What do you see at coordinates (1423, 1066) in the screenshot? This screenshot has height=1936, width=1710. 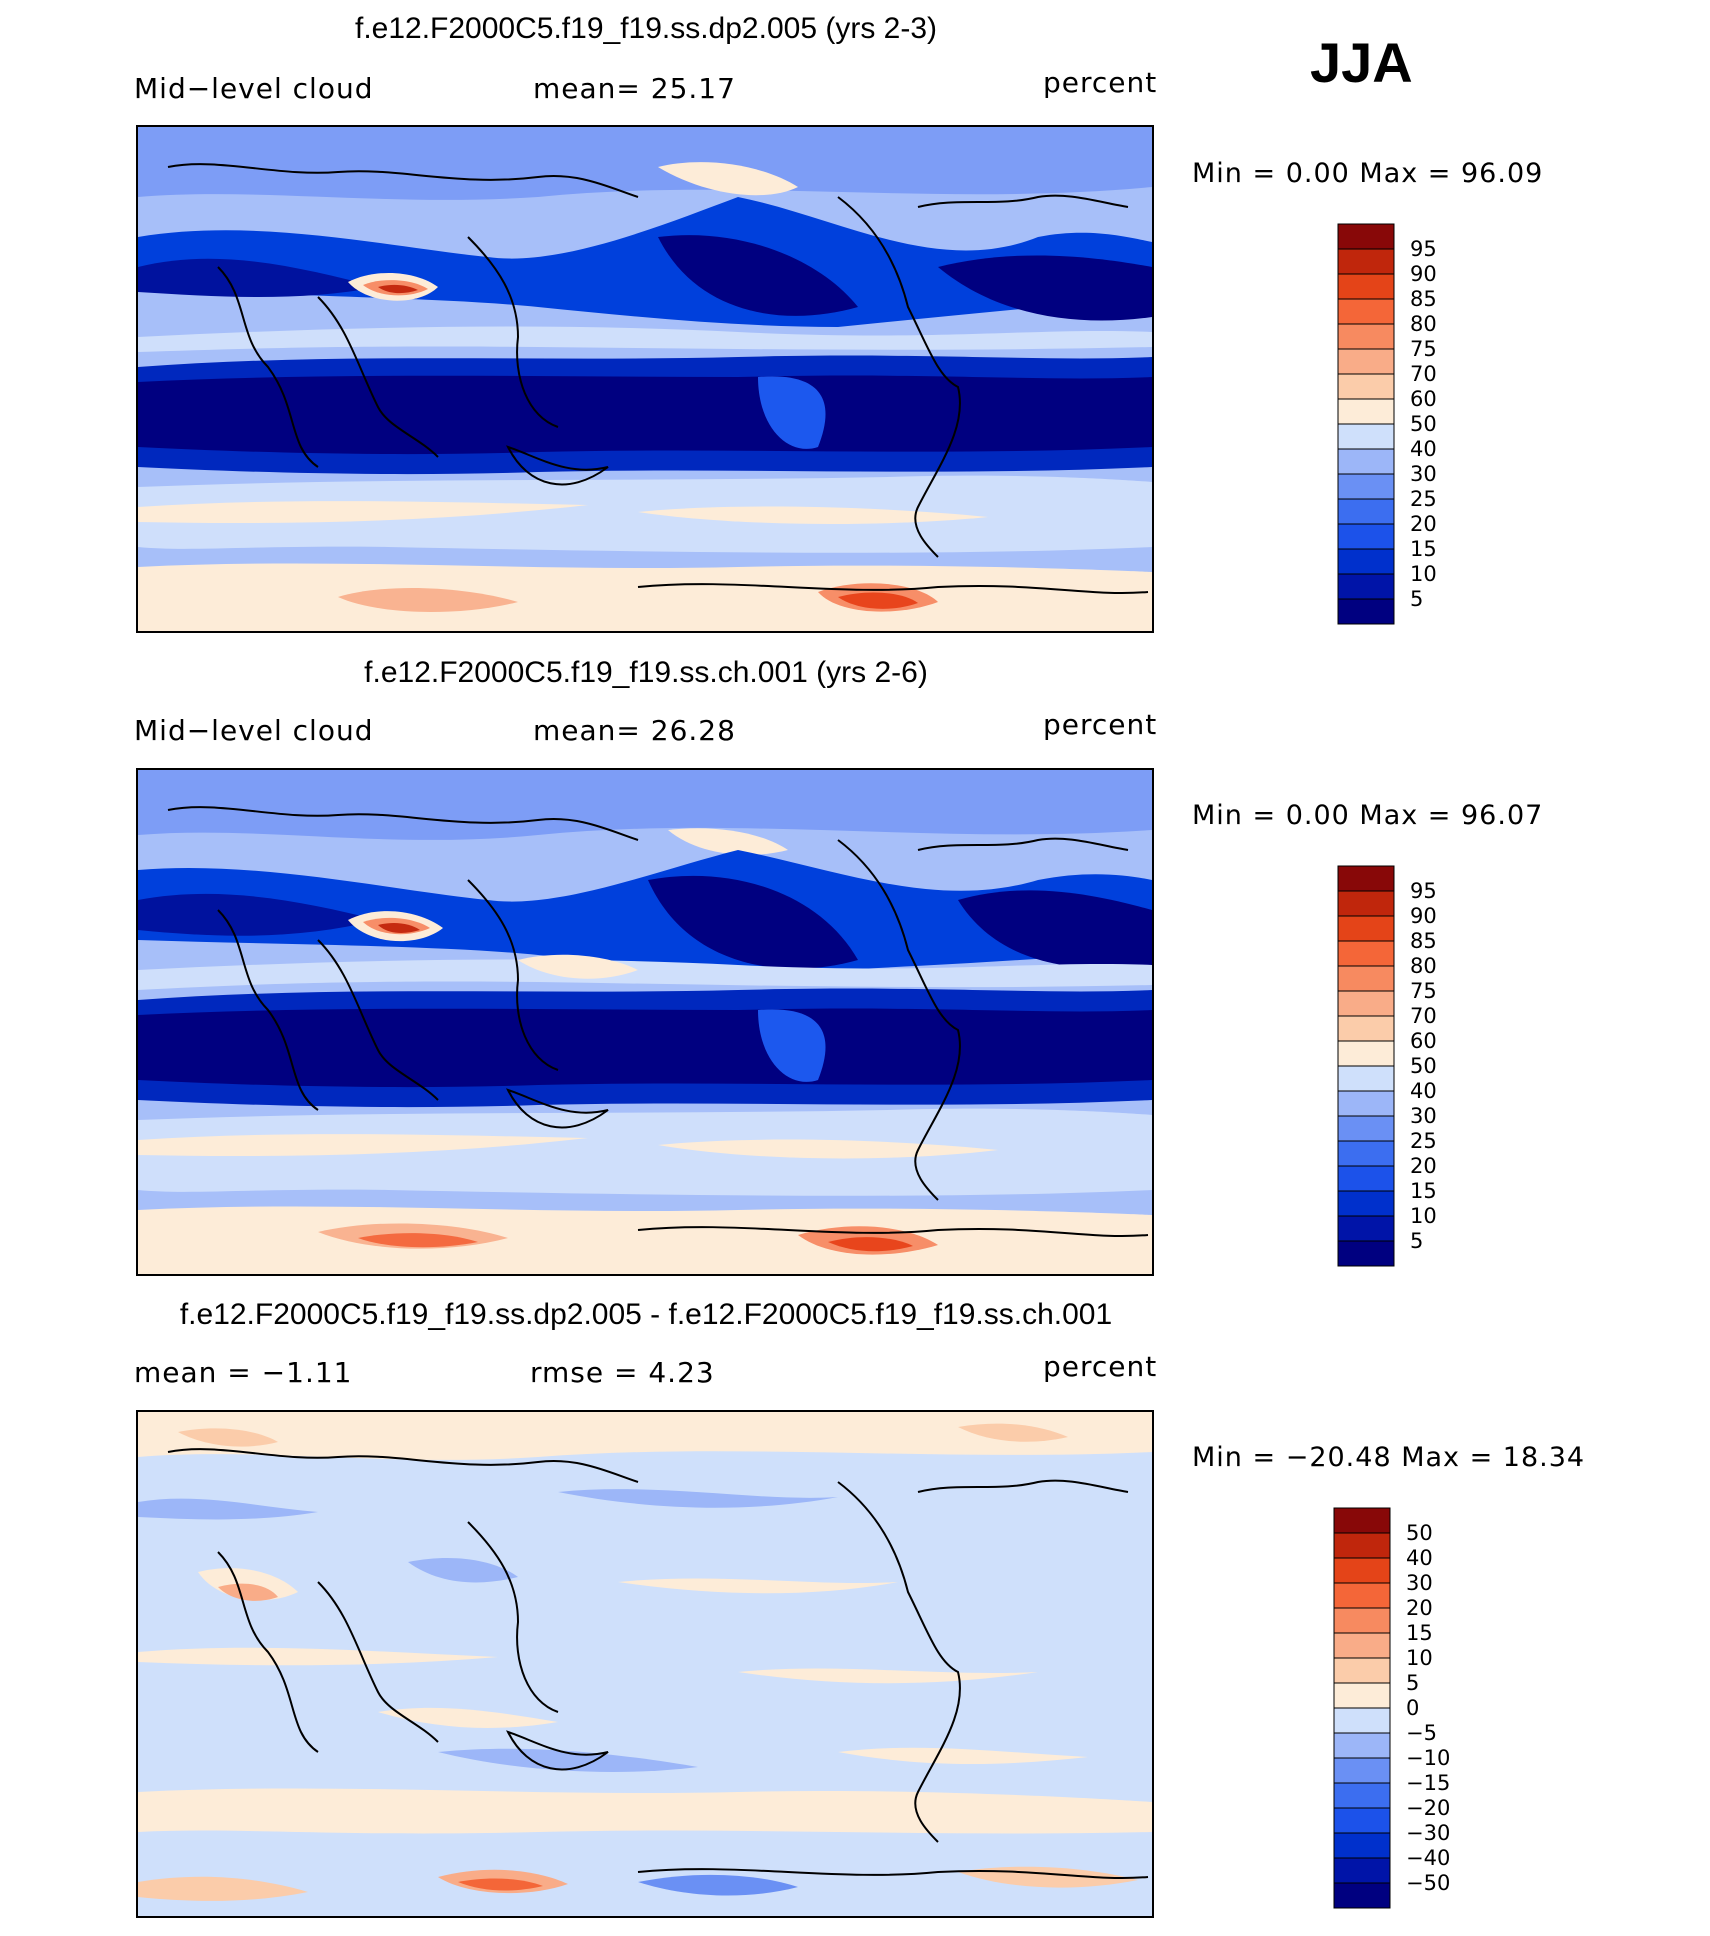 I see `panel-2-colorbar-label: 50` at bounding box center [1423, 1066].